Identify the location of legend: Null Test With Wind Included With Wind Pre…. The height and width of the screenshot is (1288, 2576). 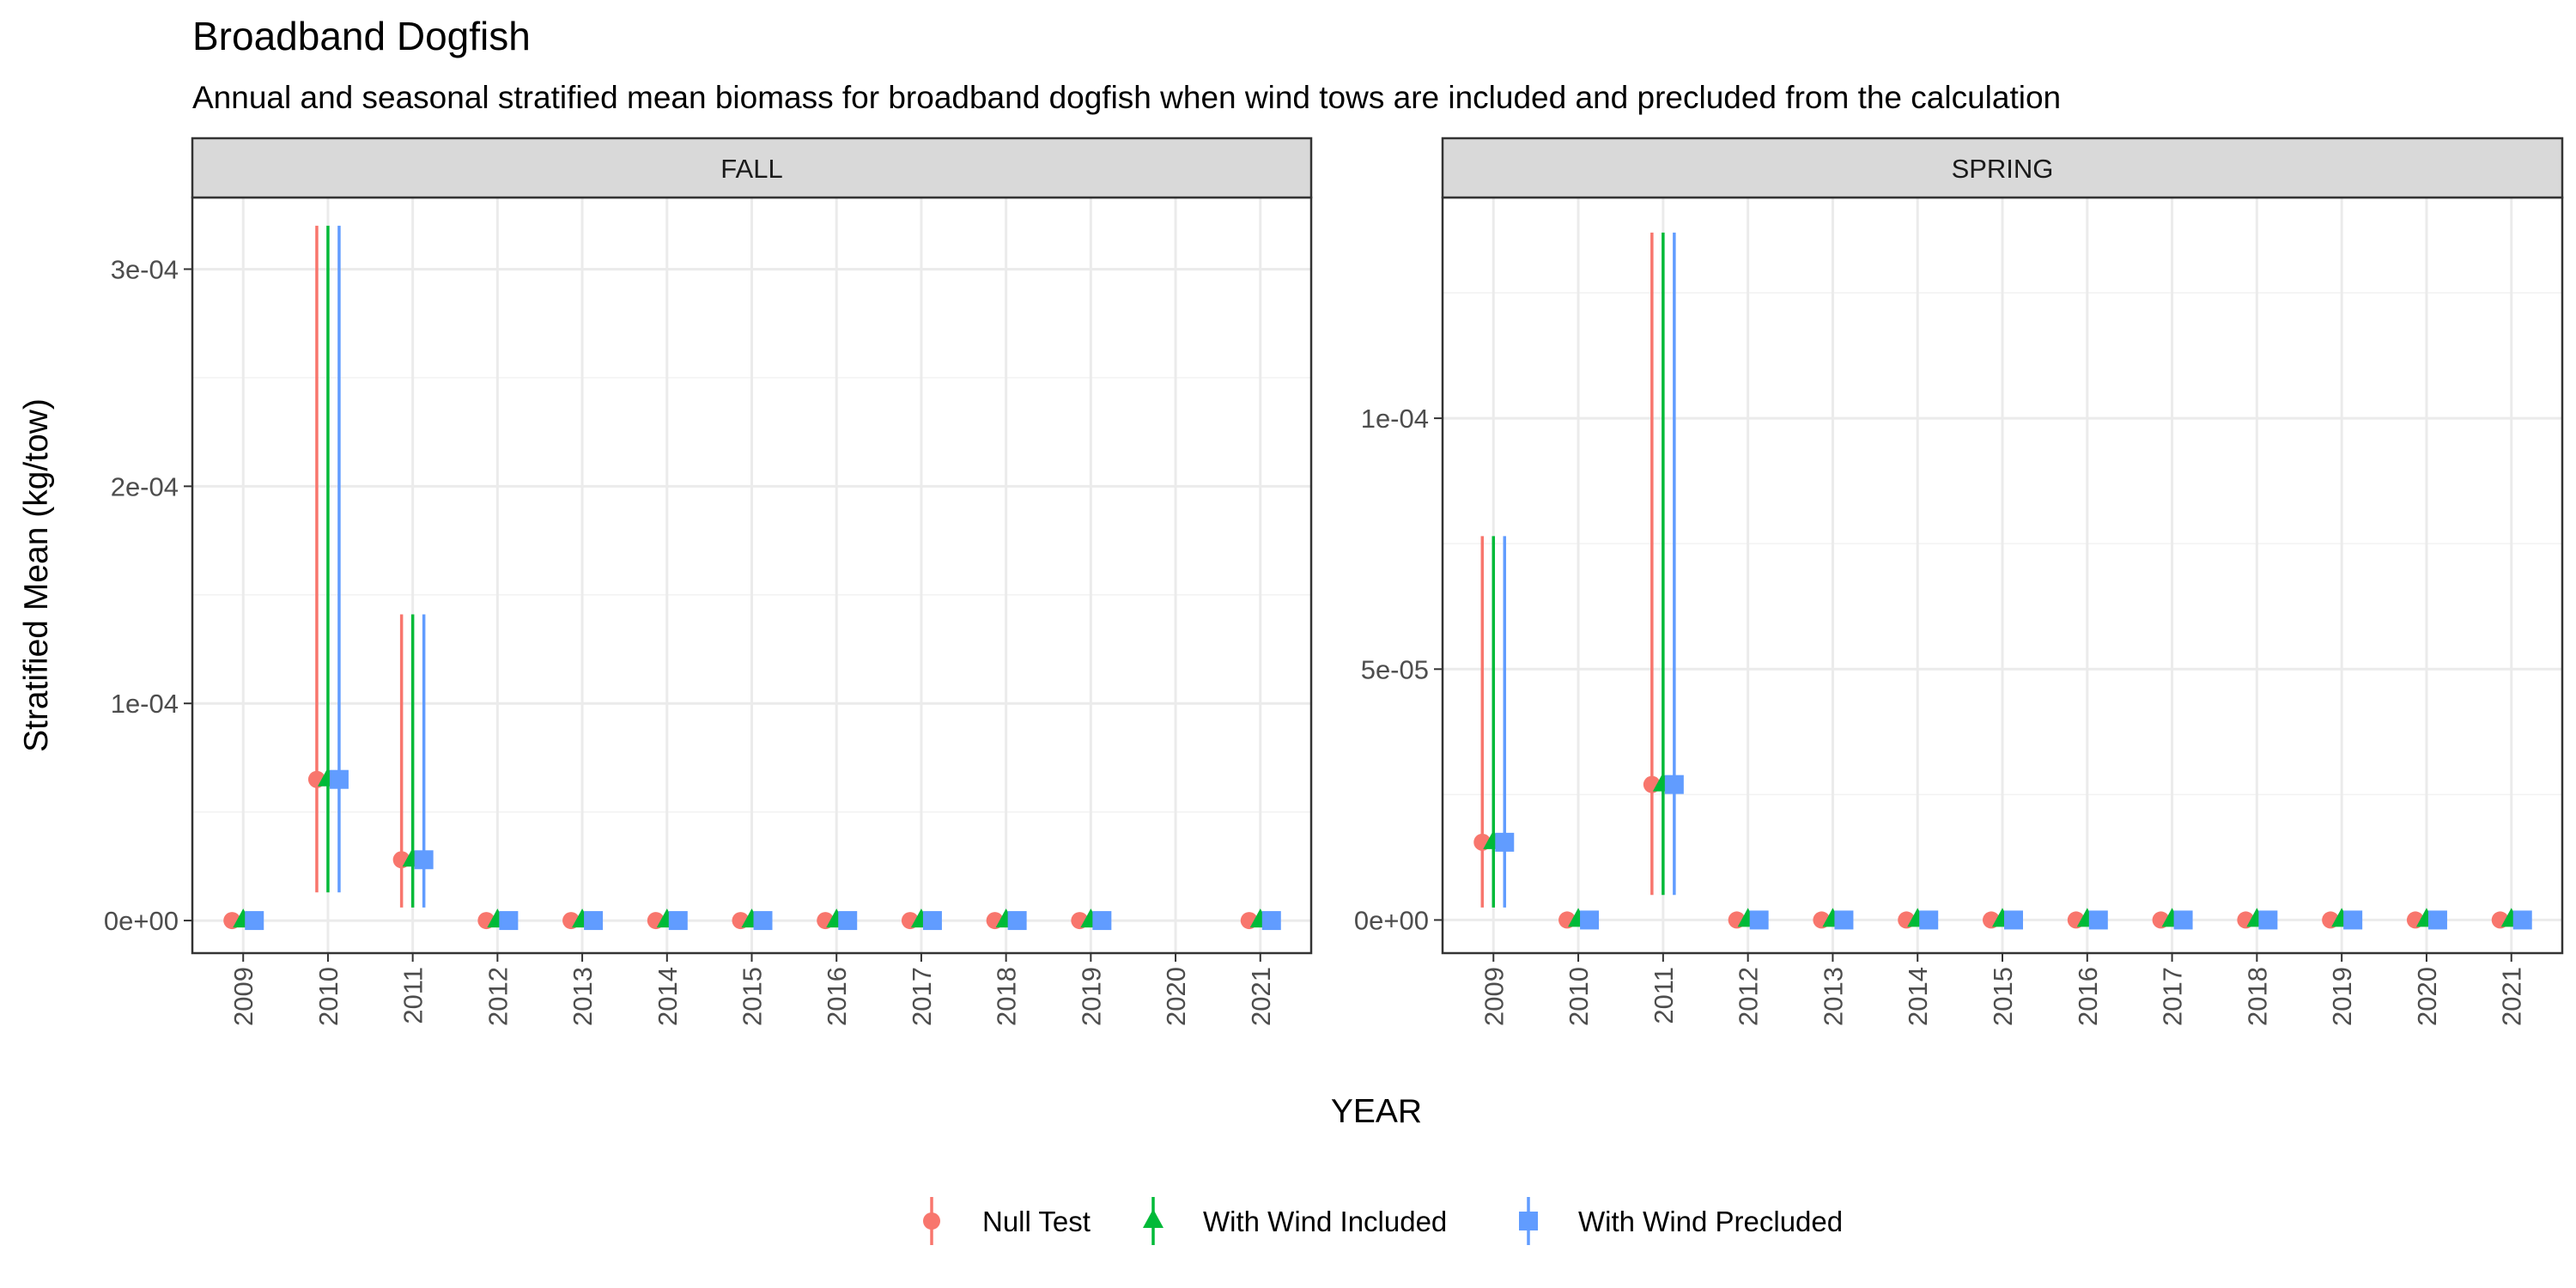
(1383, 1221).